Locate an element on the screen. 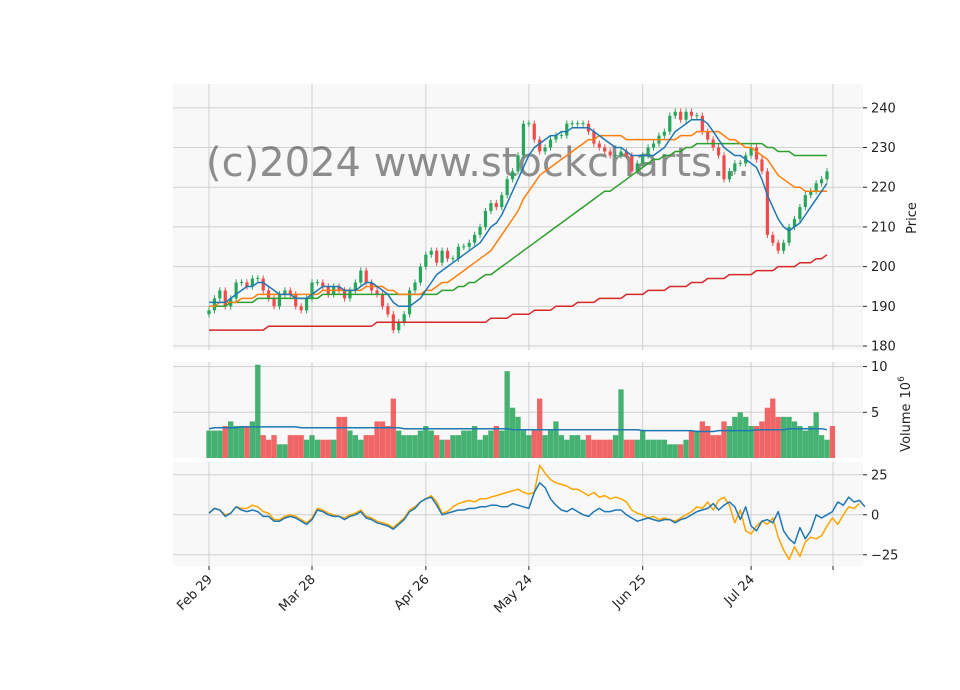 The width and height of the screenshot is (960, 690). oscillator-panel: −25 0 25 is located at coordinates (535, 514).